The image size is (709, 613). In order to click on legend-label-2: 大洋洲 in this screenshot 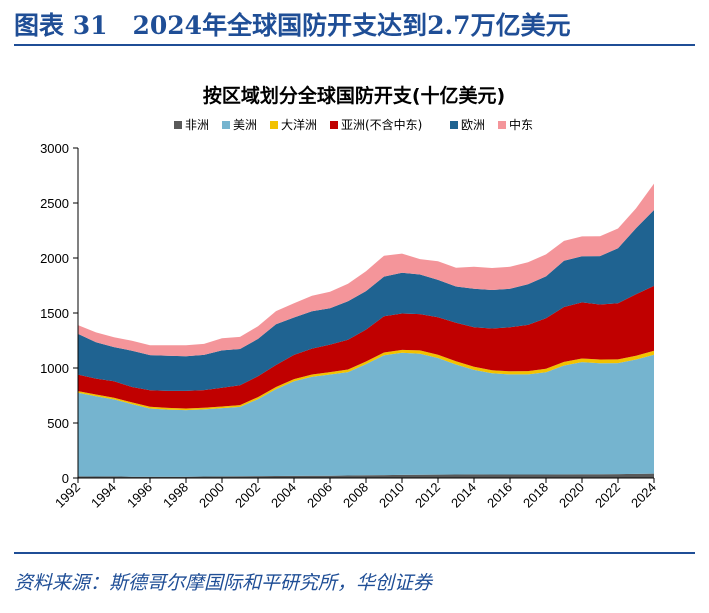, I will do `click(299, 124)`.